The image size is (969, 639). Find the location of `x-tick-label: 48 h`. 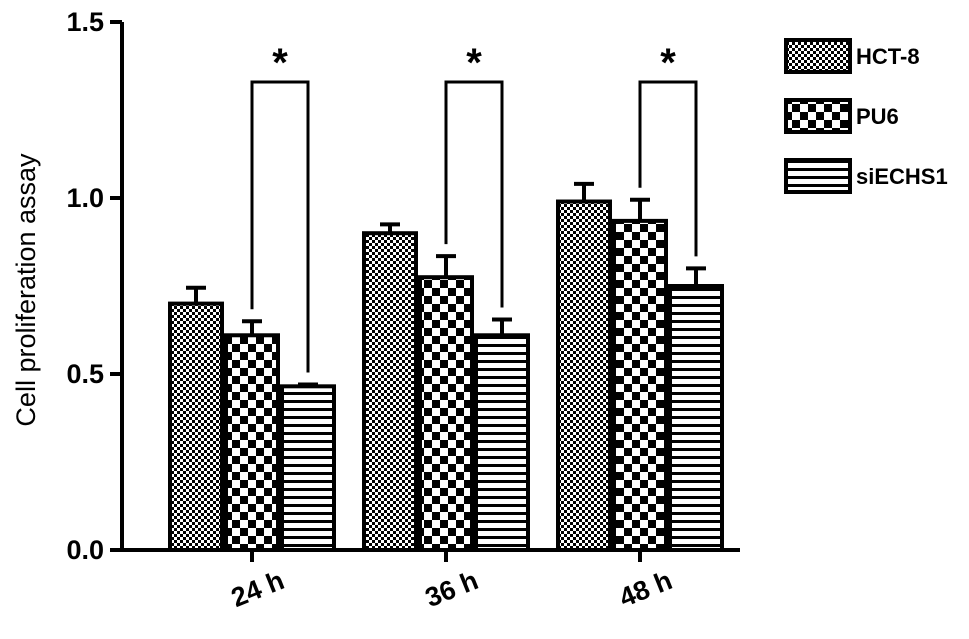

x-tick-label: 48 h is located at coordinates (645, 589).